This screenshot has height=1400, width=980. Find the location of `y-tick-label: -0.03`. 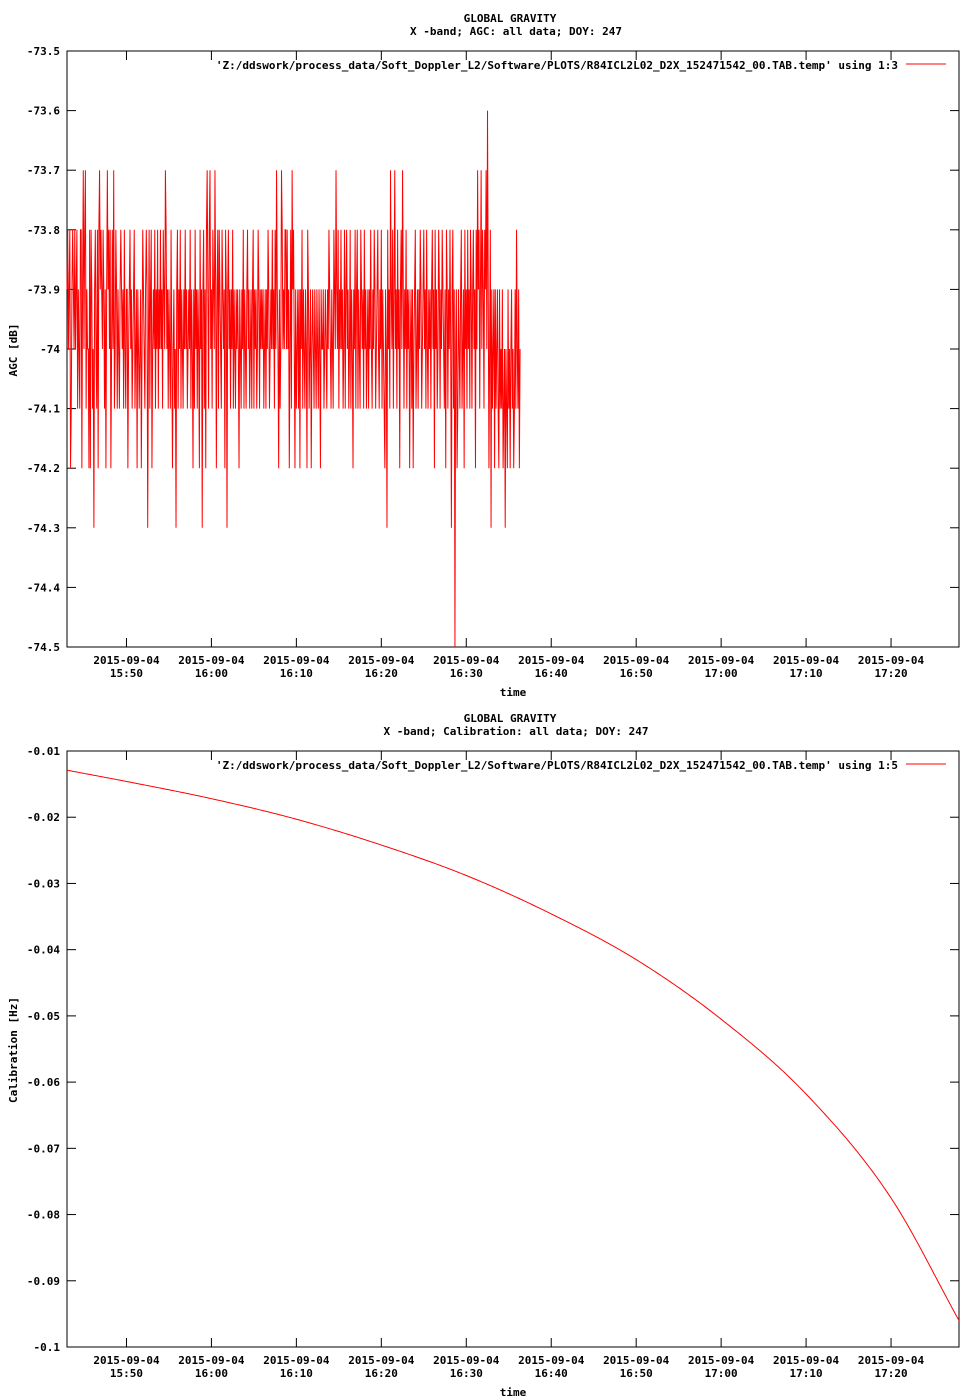

y-tick-label: -0.03 is located at coordinates (43, 883).